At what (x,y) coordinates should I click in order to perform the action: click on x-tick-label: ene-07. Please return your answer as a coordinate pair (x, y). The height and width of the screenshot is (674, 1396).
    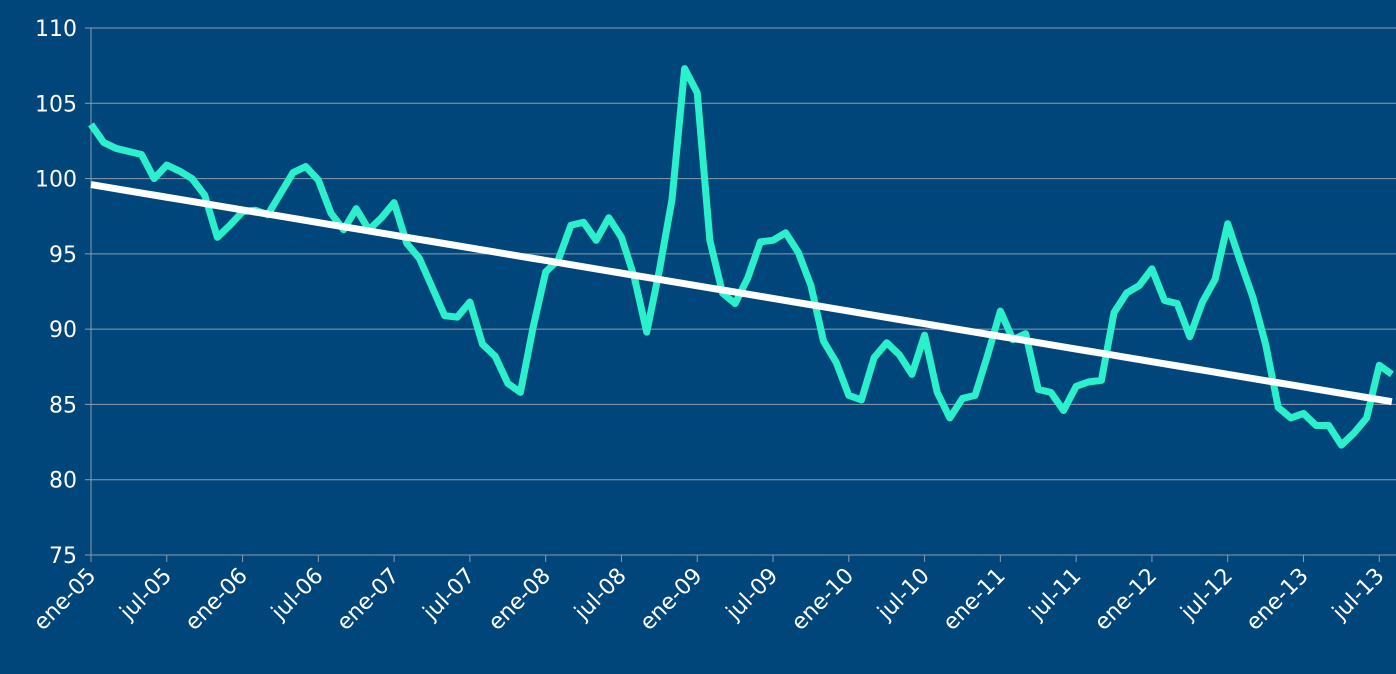
    Looking at the image, I should click on (368, 600).